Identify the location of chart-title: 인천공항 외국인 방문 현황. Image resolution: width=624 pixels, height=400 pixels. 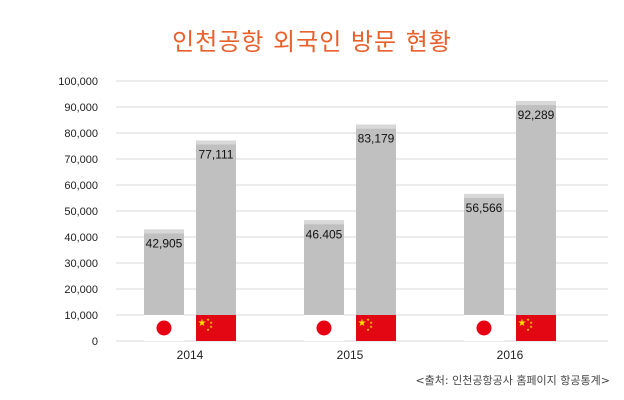
(312, 42).